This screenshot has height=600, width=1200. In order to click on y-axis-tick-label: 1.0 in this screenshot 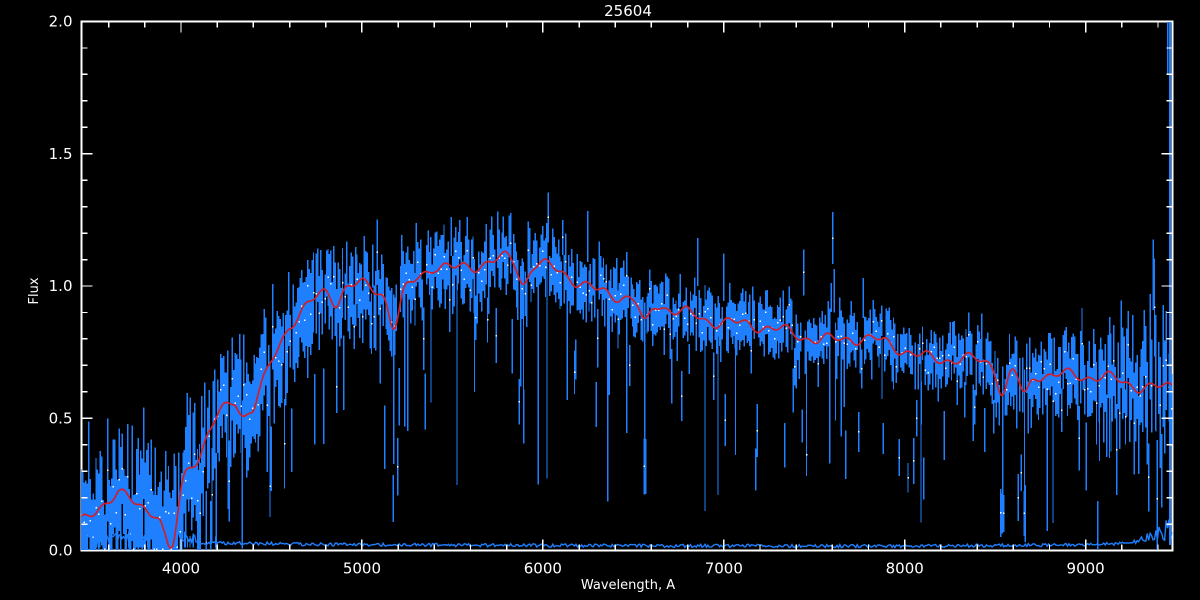, I will do `click(61, 286)`.